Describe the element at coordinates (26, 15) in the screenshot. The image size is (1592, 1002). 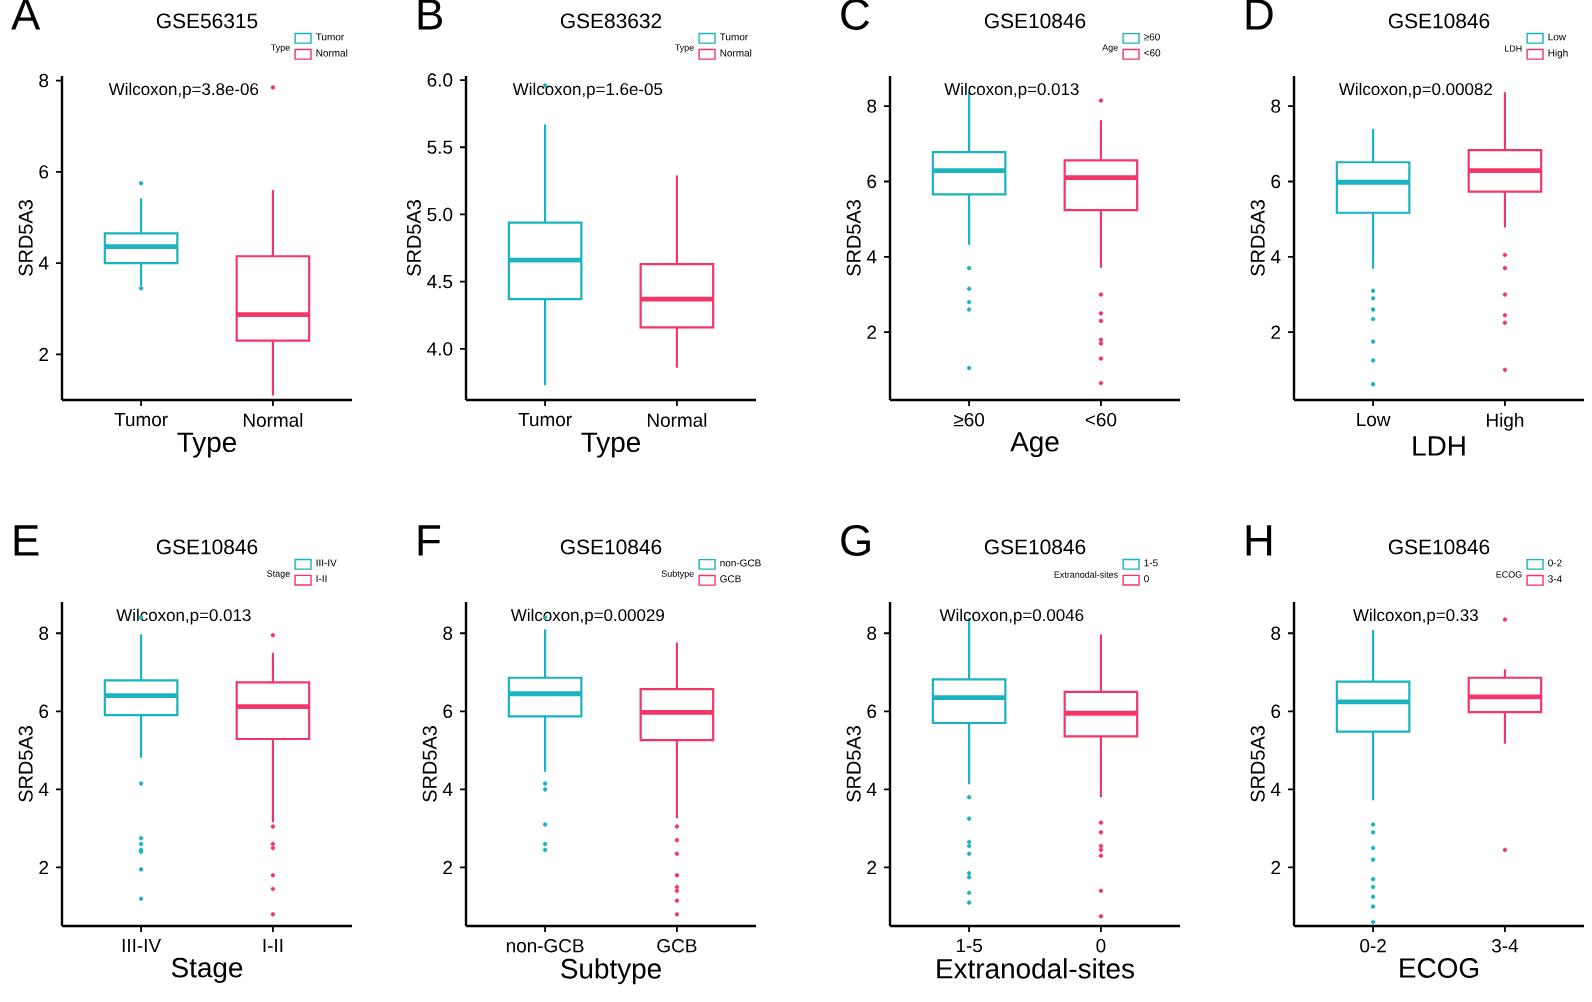
I see `text: A` at that location.